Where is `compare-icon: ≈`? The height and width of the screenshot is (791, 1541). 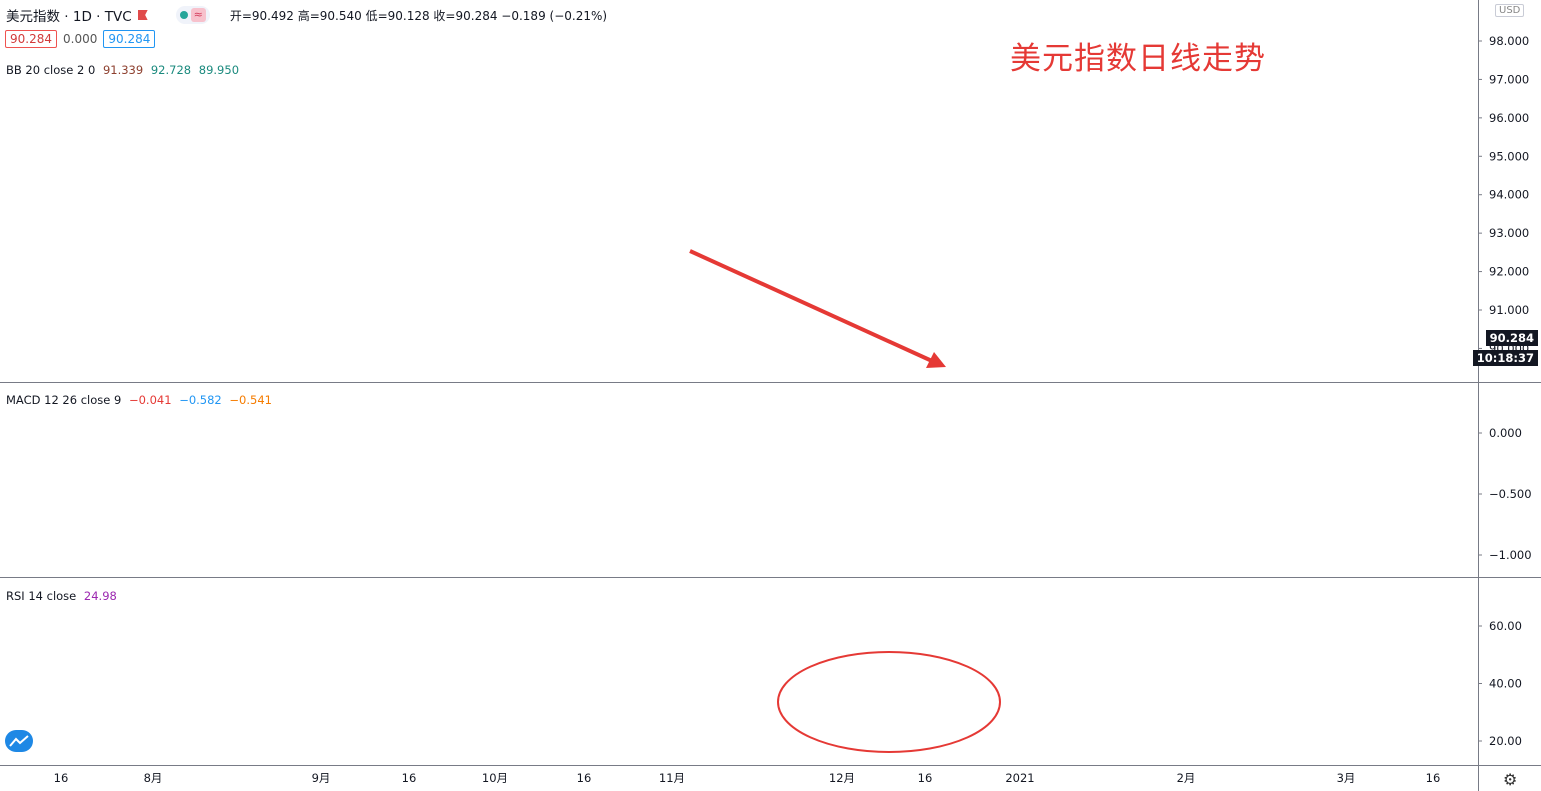
compare-icon: ≈ is located at coordinates (198, 15).